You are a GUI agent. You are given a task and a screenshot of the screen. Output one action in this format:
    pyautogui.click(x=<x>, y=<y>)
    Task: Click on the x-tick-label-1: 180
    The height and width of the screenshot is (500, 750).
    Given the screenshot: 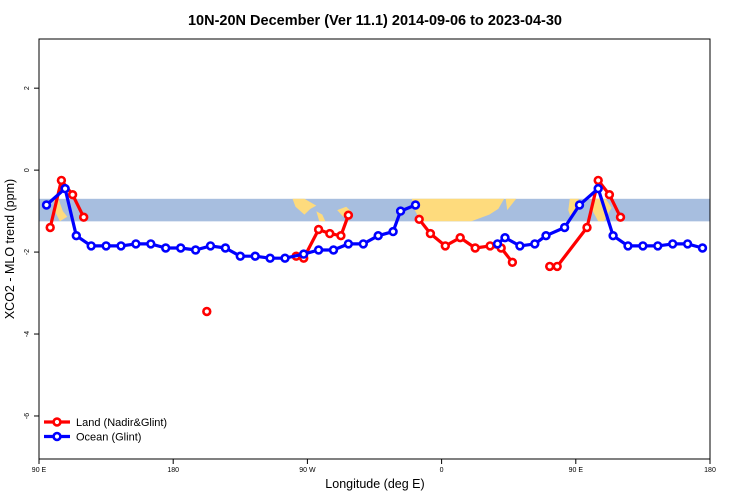 What is the action you would take?
    pyautogui.click(x=173, y=470)
    